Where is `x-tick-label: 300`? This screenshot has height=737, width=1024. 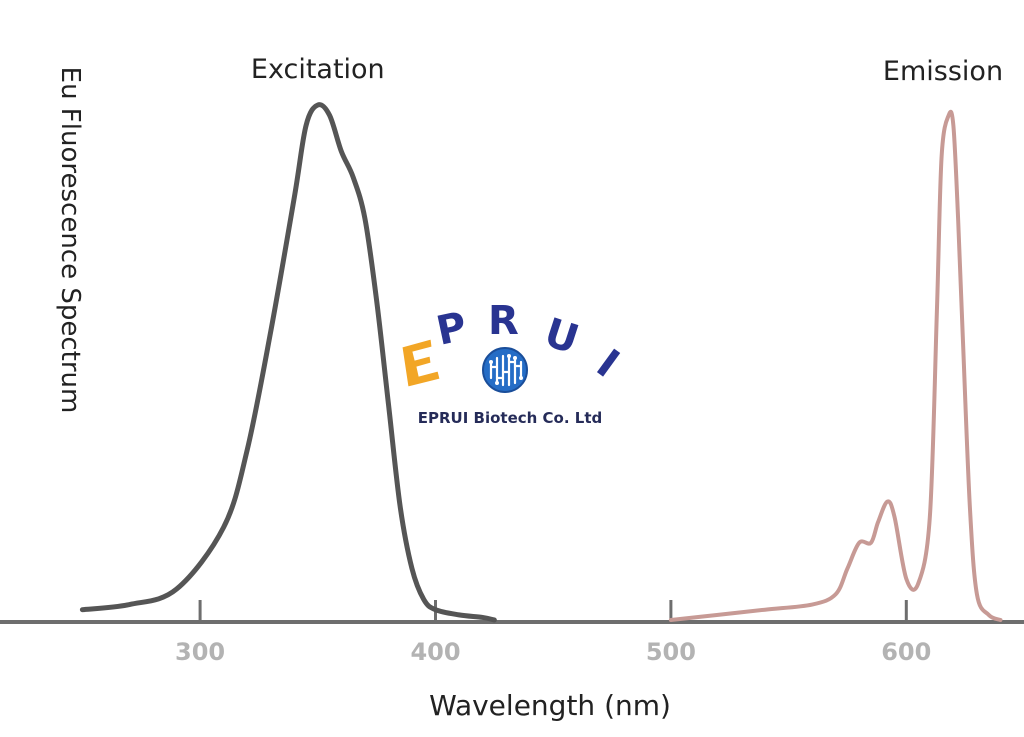
x-tick-label: 300 is located at coordinates (200, 652).